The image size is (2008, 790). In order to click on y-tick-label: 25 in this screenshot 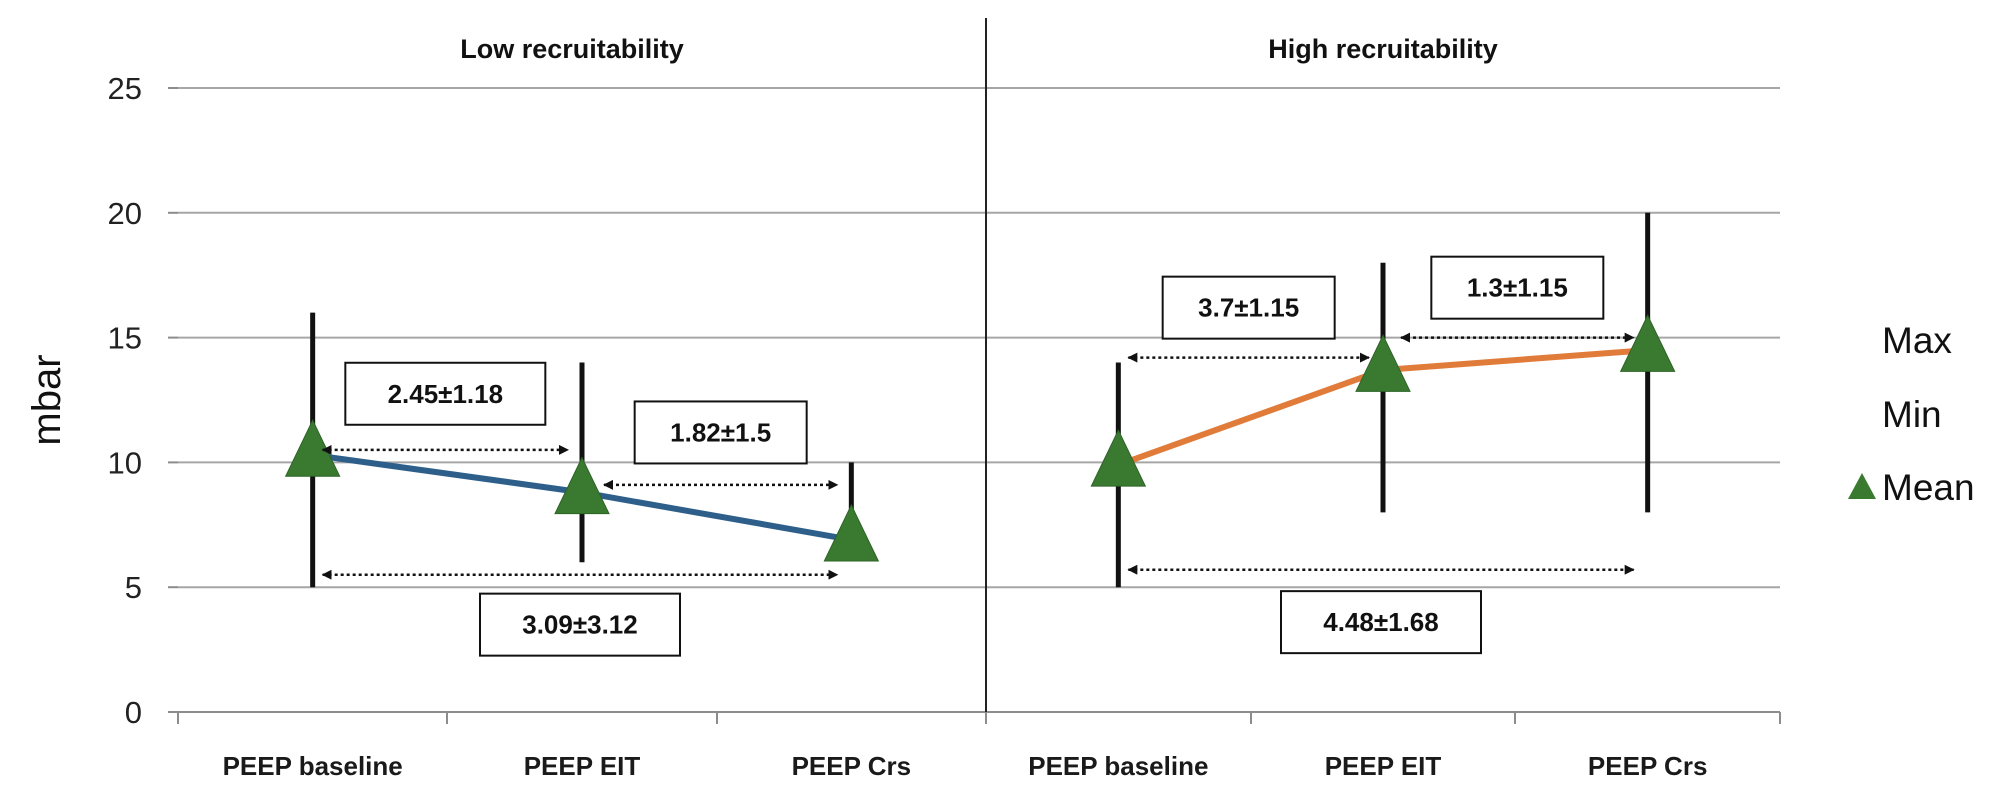, I will do `click(125, 88)`.